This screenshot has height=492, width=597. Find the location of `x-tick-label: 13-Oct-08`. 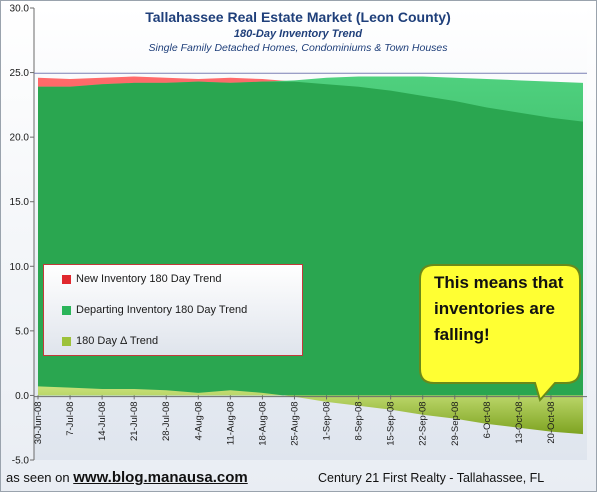

x-tick-label: 13-Oct-08 is located at coordinates (519, 422).